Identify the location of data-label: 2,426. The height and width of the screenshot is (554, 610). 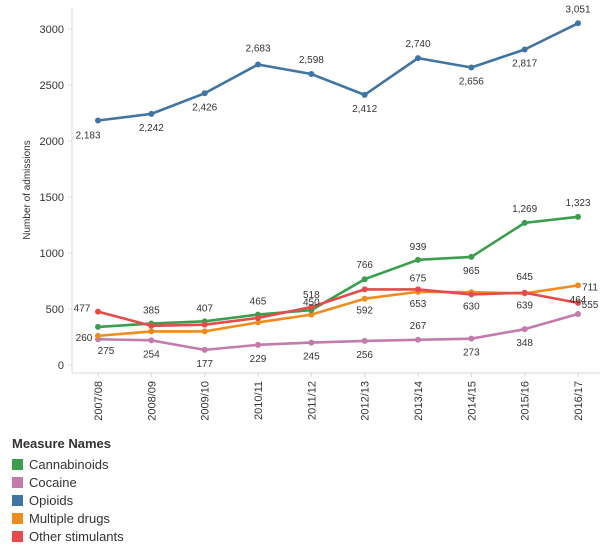
(204, 107).